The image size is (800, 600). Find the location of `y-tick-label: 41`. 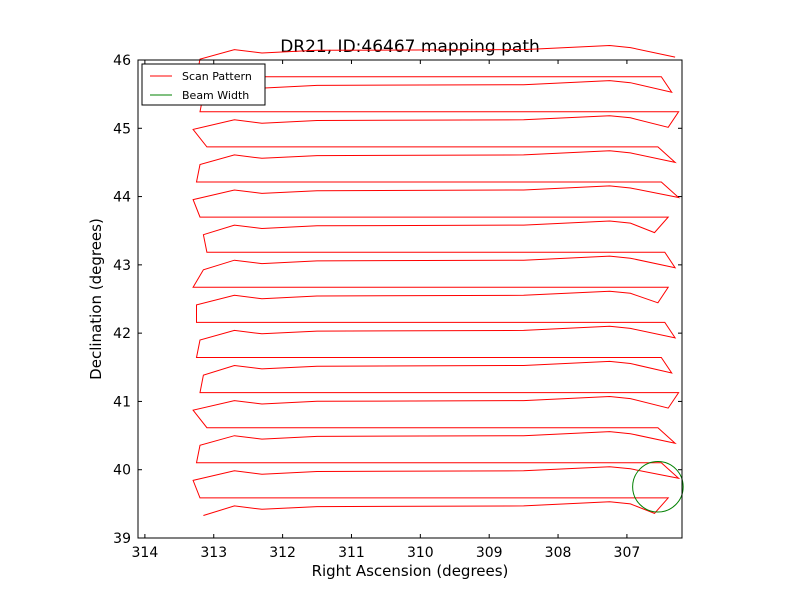

y-tick-label: 41 is located at coordinates (122, 402).